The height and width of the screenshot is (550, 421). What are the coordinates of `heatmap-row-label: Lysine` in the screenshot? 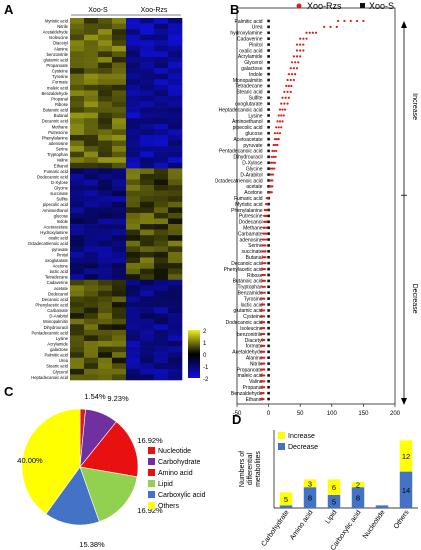 It's located at (62, 338).